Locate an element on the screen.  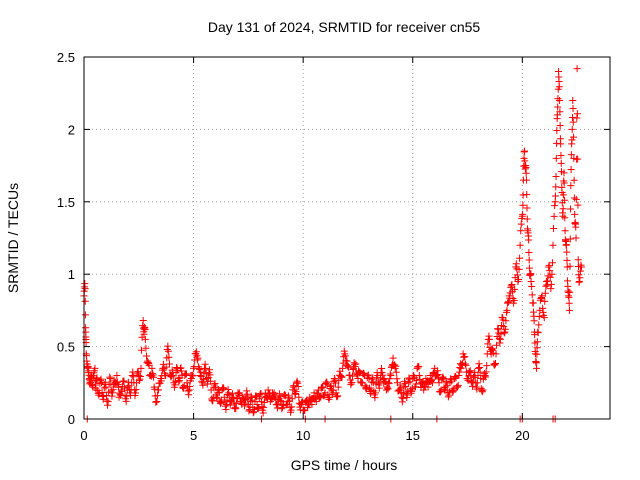
x-tick-label: 20 is located at coordinates (522, 435).